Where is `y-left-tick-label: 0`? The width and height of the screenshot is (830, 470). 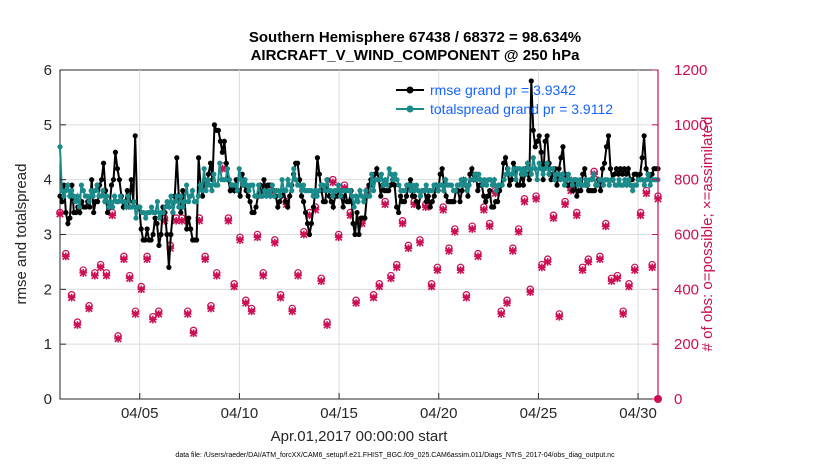
y-left-tick-label: 0 is located at coordinates (48, 399).